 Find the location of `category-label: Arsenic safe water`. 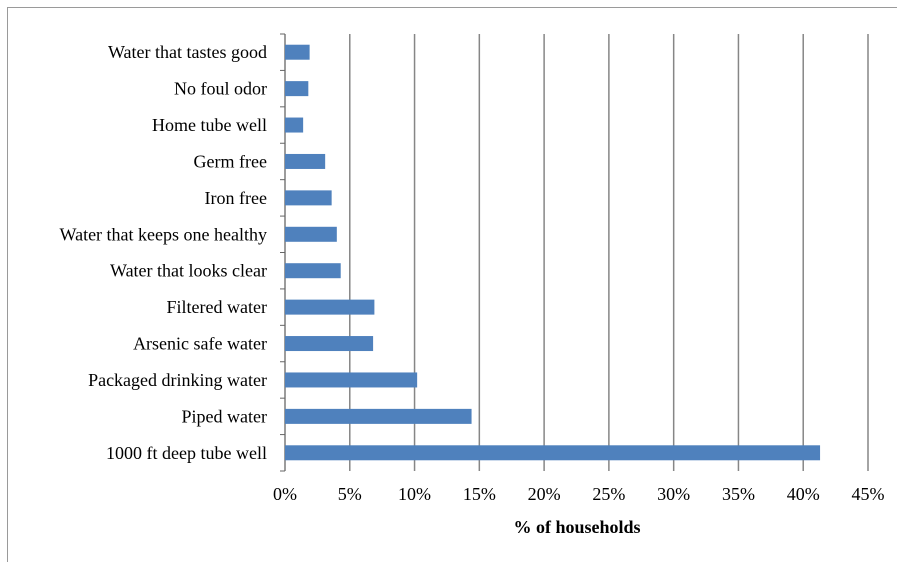

category-label: Arsenic safe water is located at coordinates (200, 344).